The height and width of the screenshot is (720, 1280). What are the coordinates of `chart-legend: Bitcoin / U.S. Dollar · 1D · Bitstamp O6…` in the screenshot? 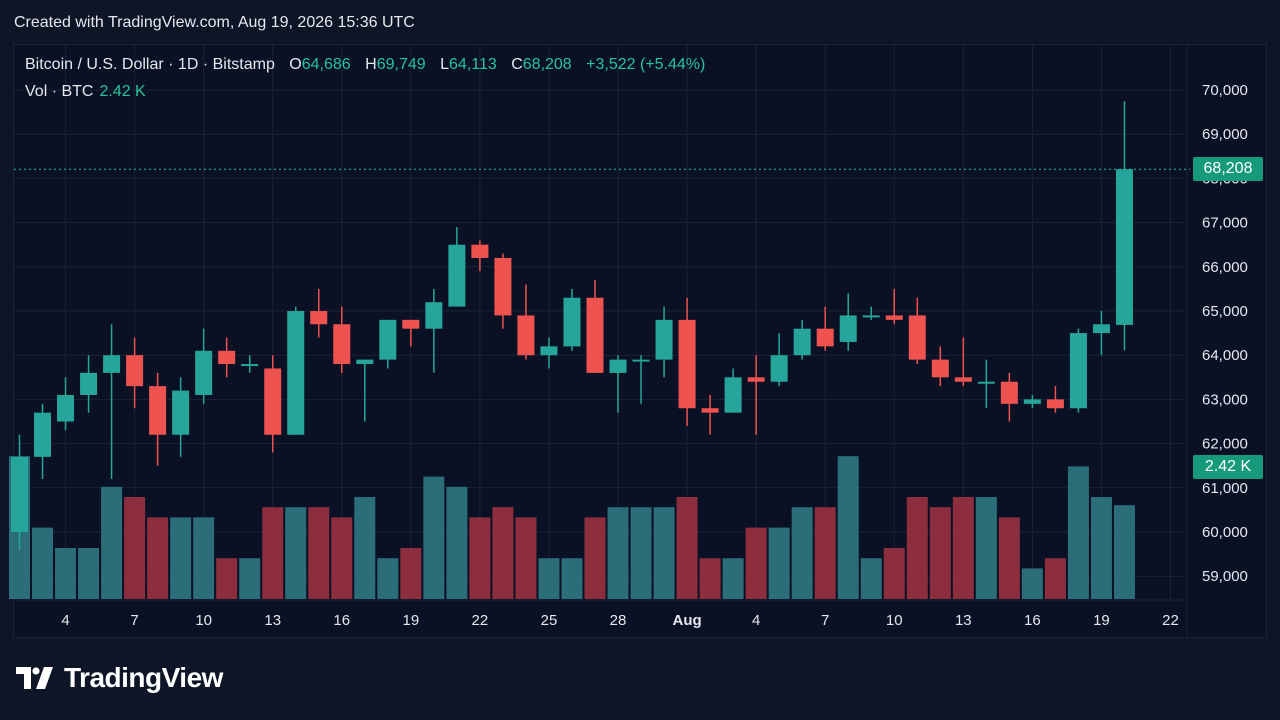 It's located at (365, 65).